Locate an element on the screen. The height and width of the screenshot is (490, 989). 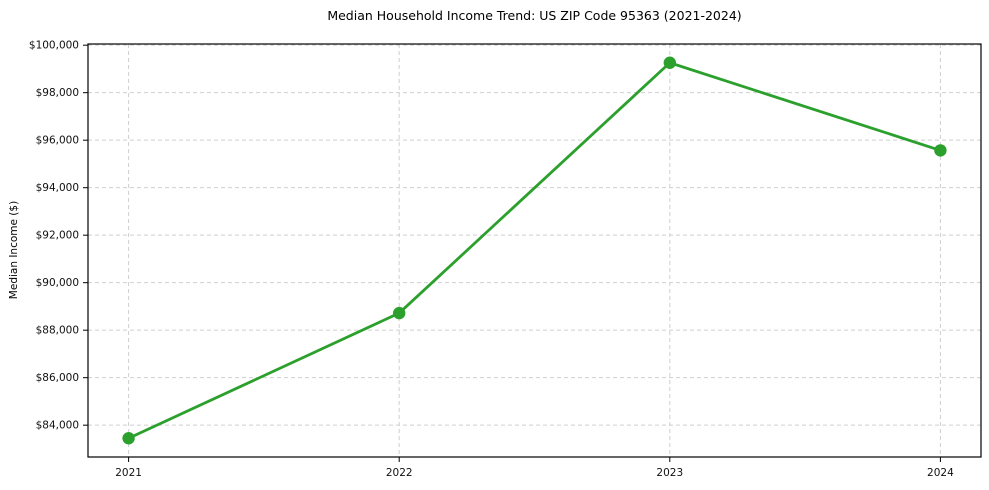
x-tick-label: 2023 is located at coordinates (669, 473).